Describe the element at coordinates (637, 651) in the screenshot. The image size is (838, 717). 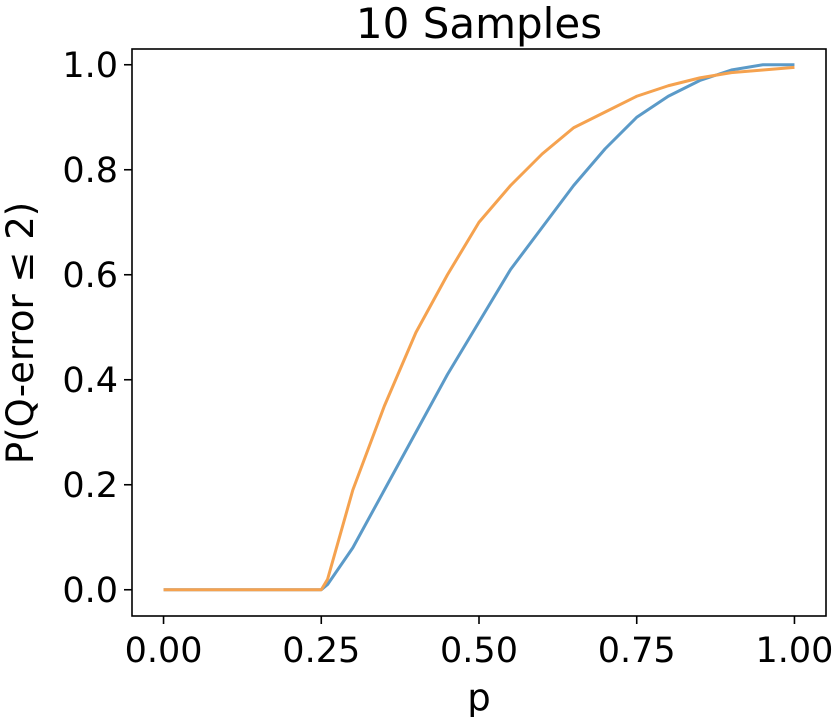
I see `x-tick-label: 0.75` at that location.